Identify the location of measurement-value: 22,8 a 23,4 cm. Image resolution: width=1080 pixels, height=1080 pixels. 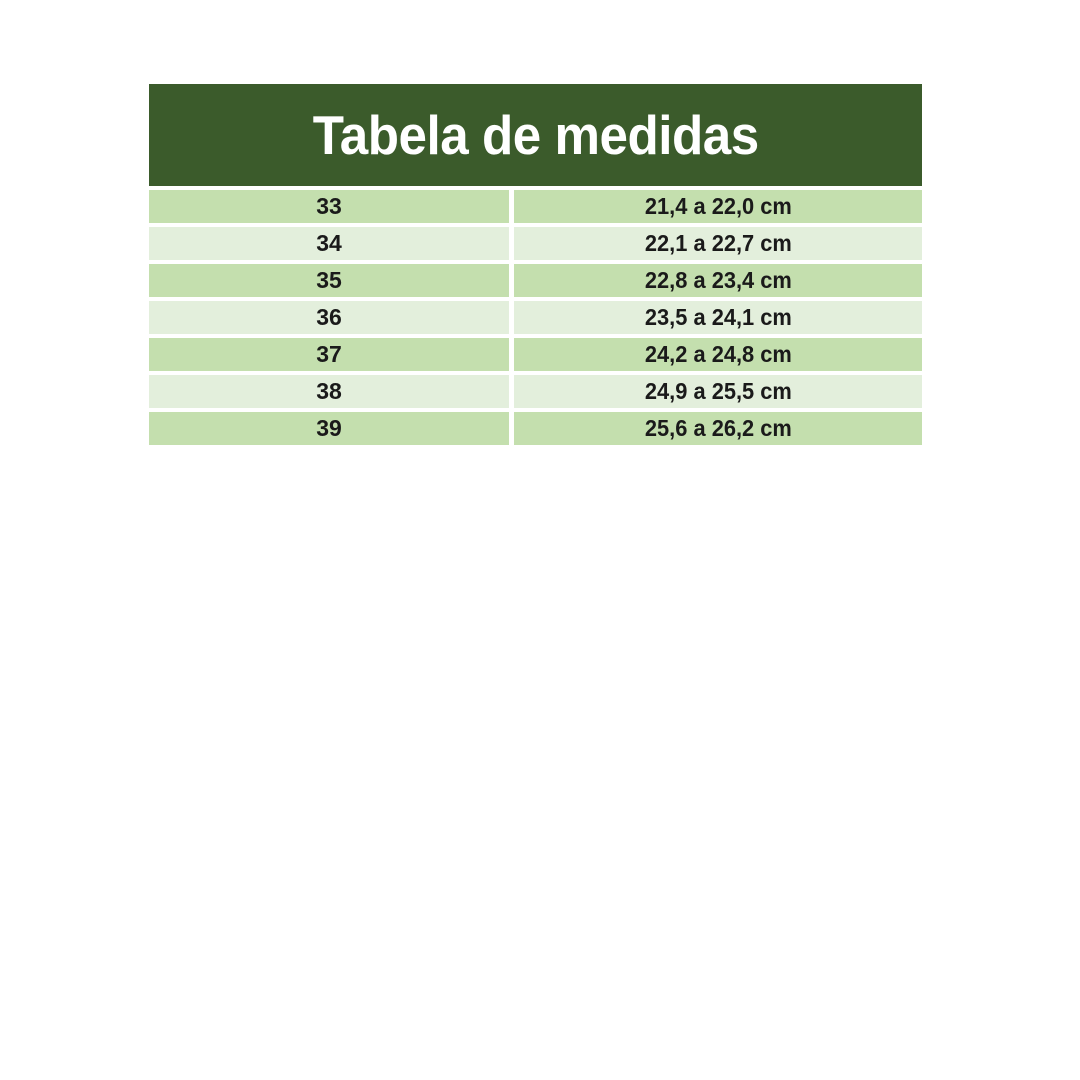
(718, 280).